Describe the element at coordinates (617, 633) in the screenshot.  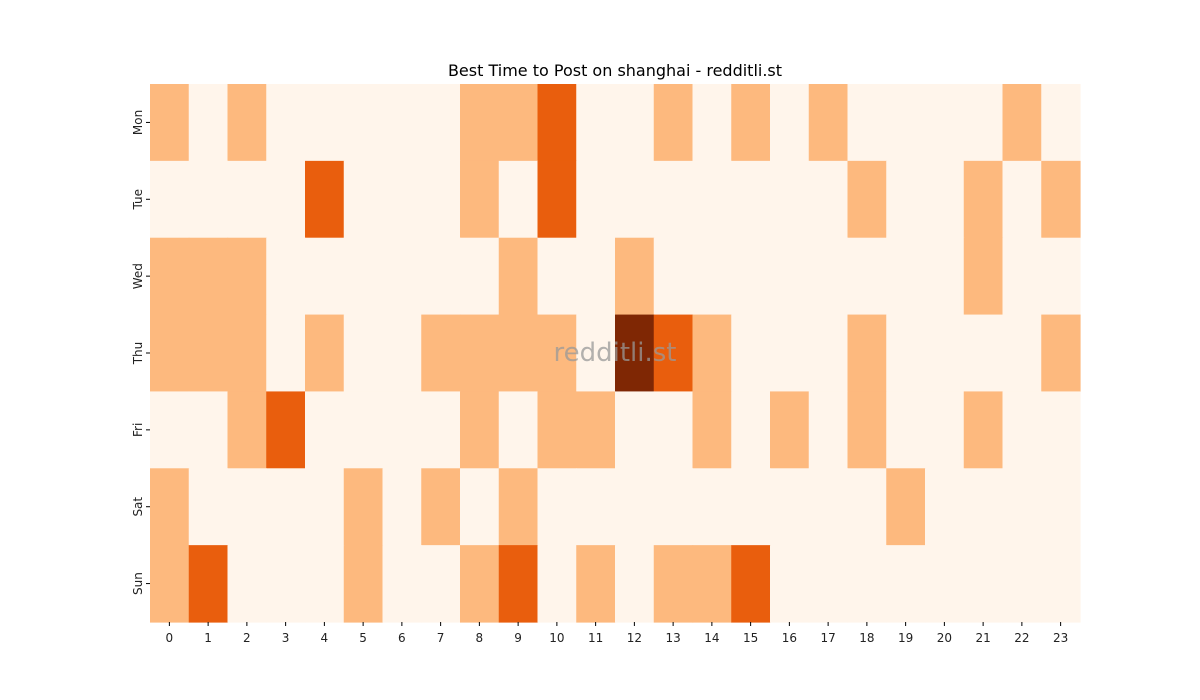
I see `x-axis: 0 1 2 3 4 5 6 7 8 9 10 11 12 13 14 15 16 17 18 19 20 21 22 23` at that location.